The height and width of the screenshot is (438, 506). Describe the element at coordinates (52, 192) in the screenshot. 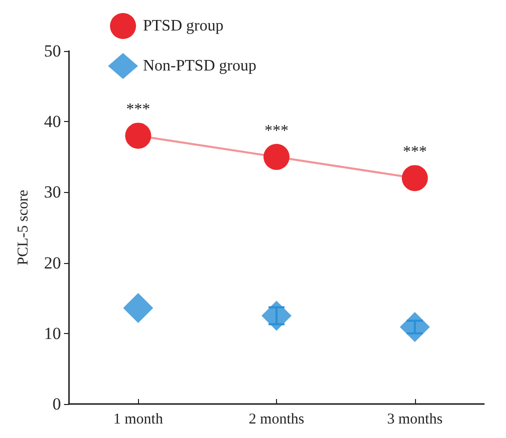

I see `y-tick-label: 30` at that location.